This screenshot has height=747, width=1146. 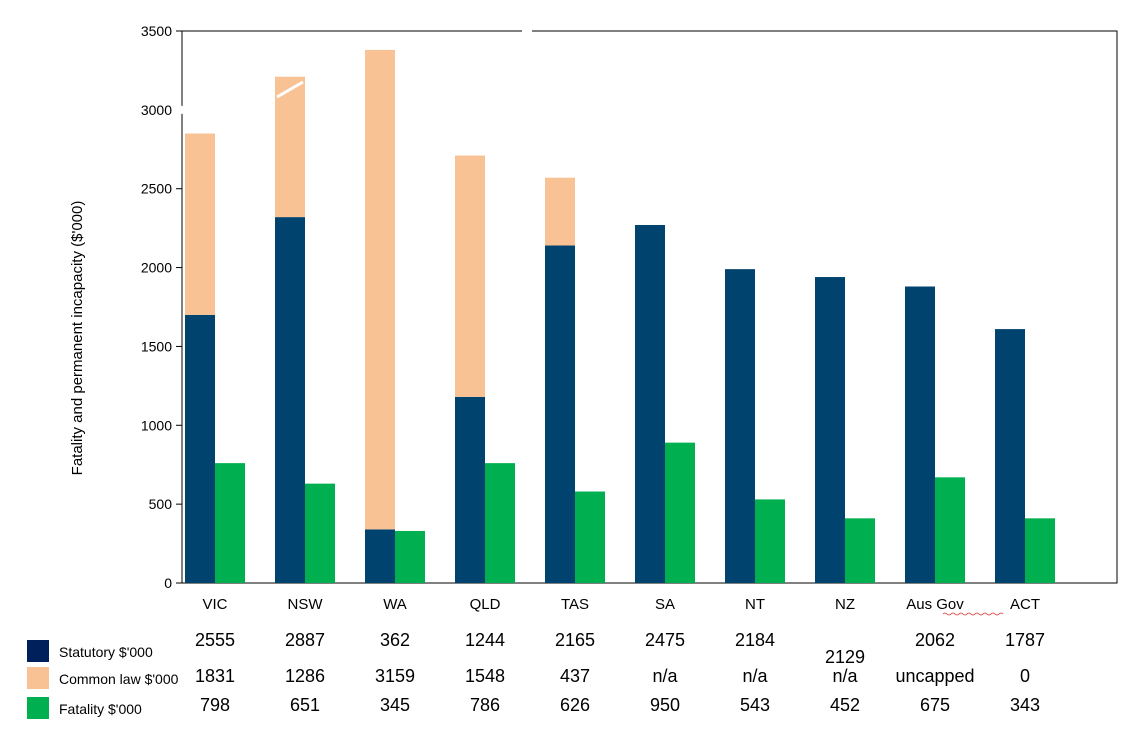 I want to click on legend-label-statutory: Statutory $'000, so click(x=106, y=652).